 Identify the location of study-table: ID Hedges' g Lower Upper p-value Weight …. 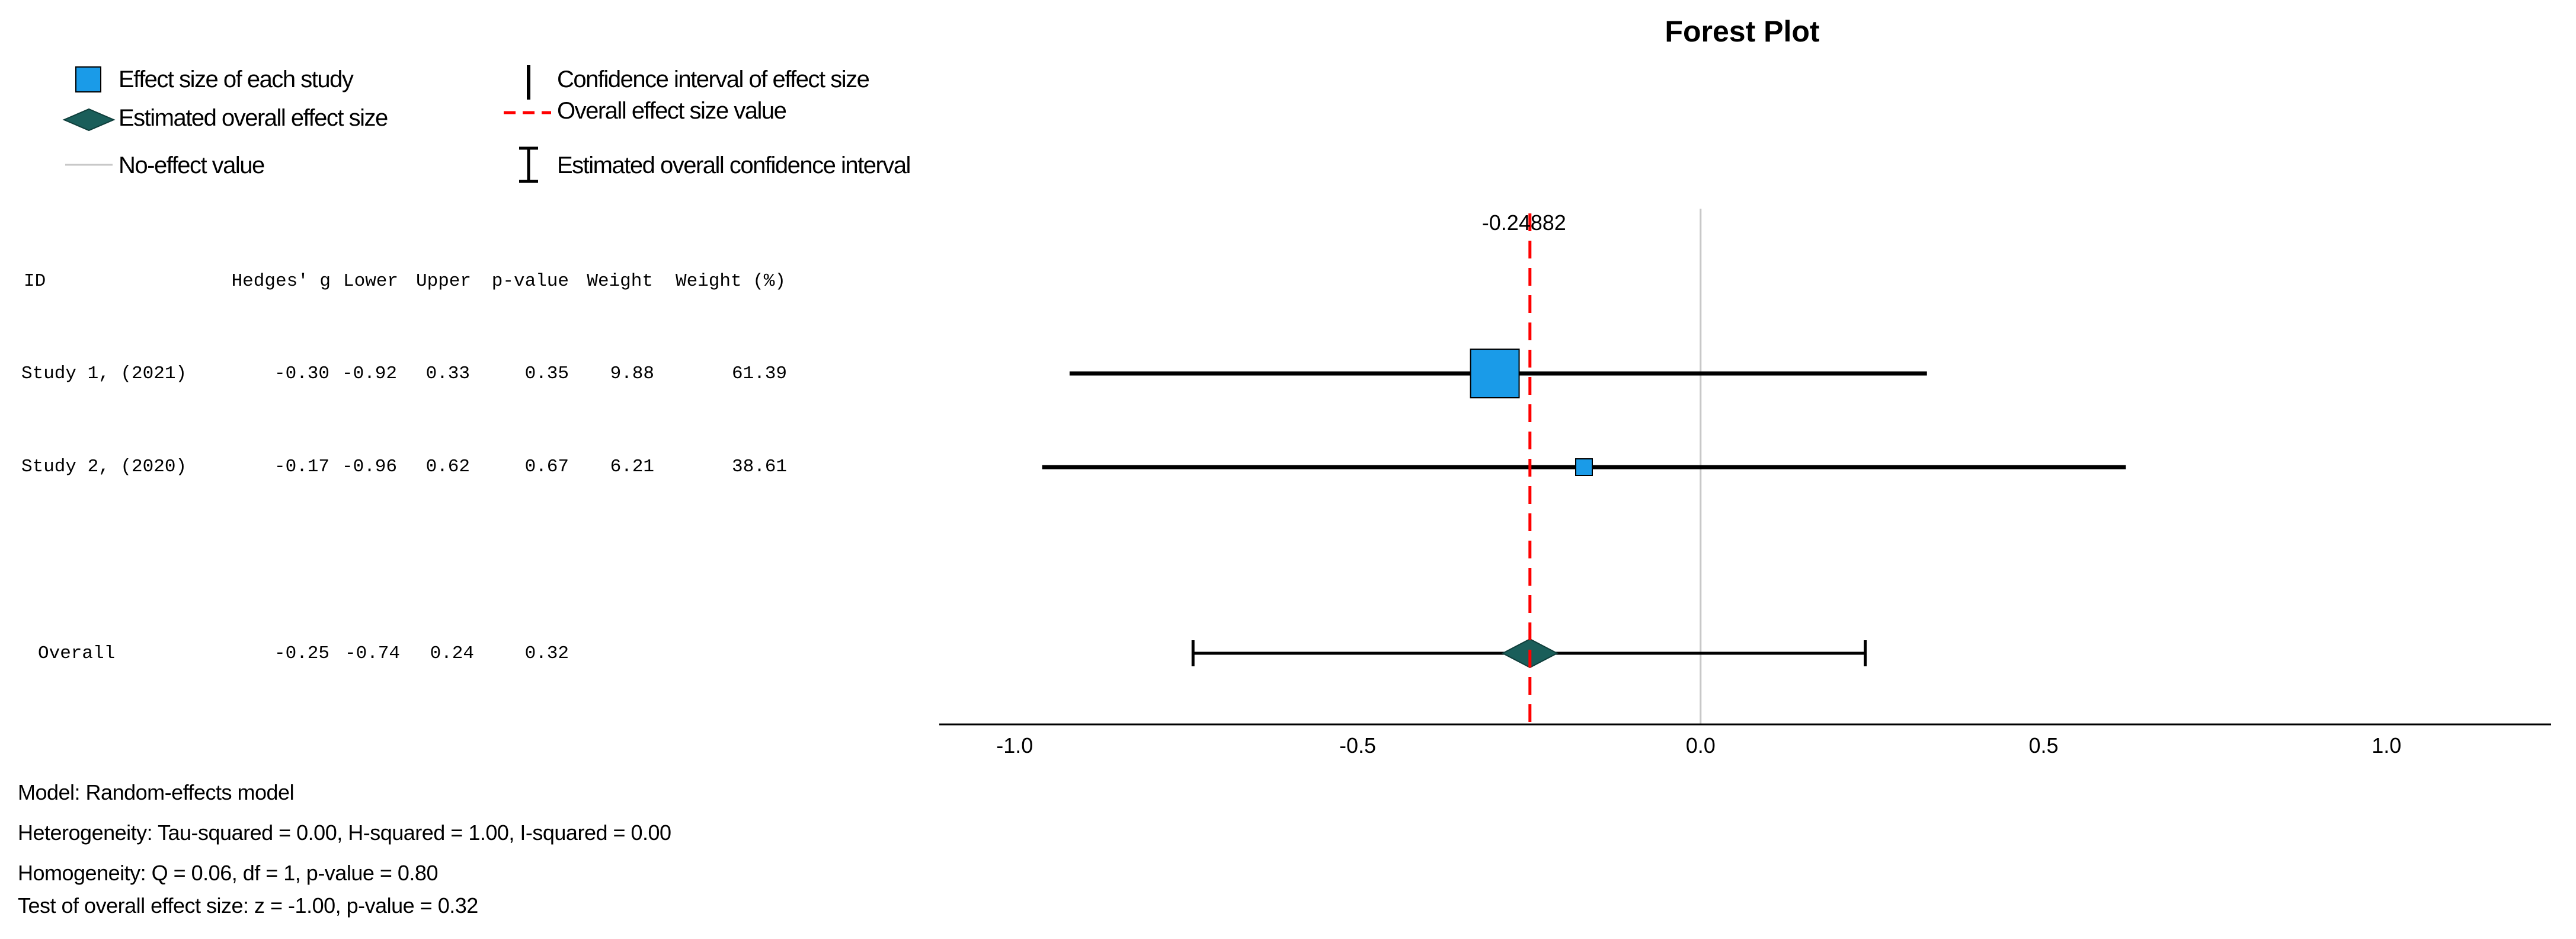
(404, 467).